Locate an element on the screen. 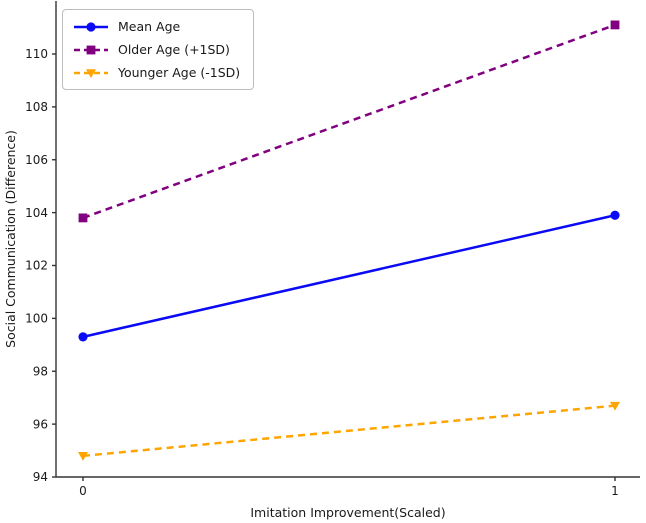 This screenshot has width=646, height=523. y-tick-label: 94 is located at coordinates (40, 477).